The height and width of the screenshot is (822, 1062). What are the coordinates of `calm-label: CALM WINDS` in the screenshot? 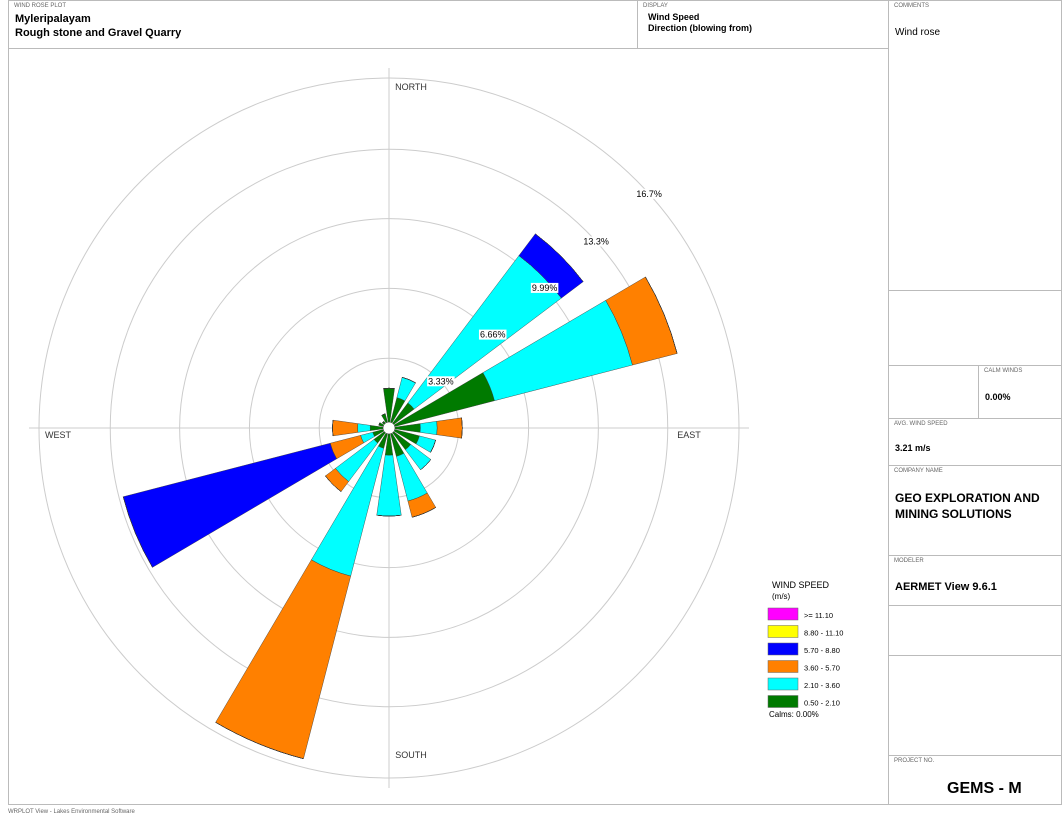 It's located at (1003, 371).